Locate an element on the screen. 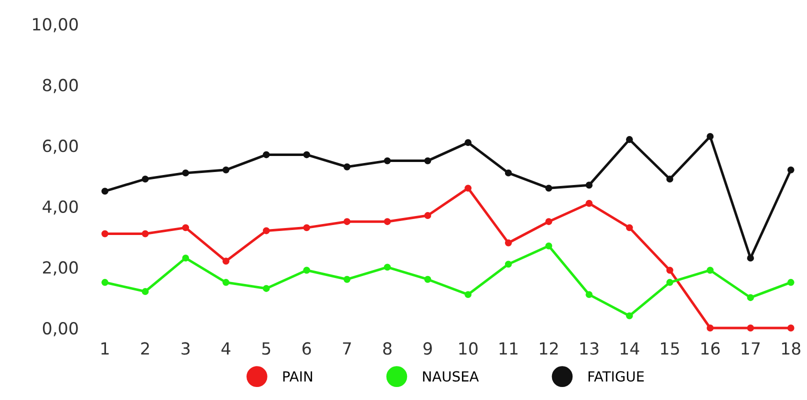 The height and width of the screenshot is (400, 807). x-tick-label: 18 is located at coordinates (791, 348).